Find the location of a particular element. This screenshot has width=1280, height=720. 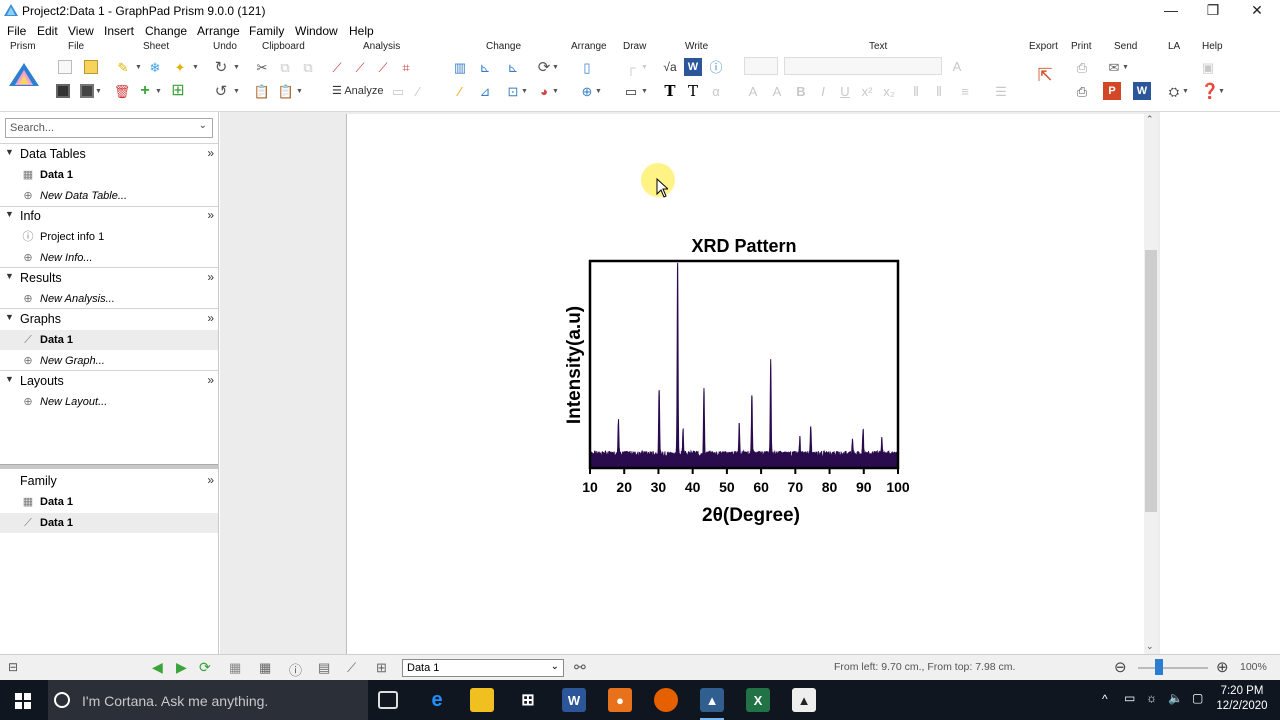

zoom-out-icon: ⊖ is located at coordinates (1120, 667).